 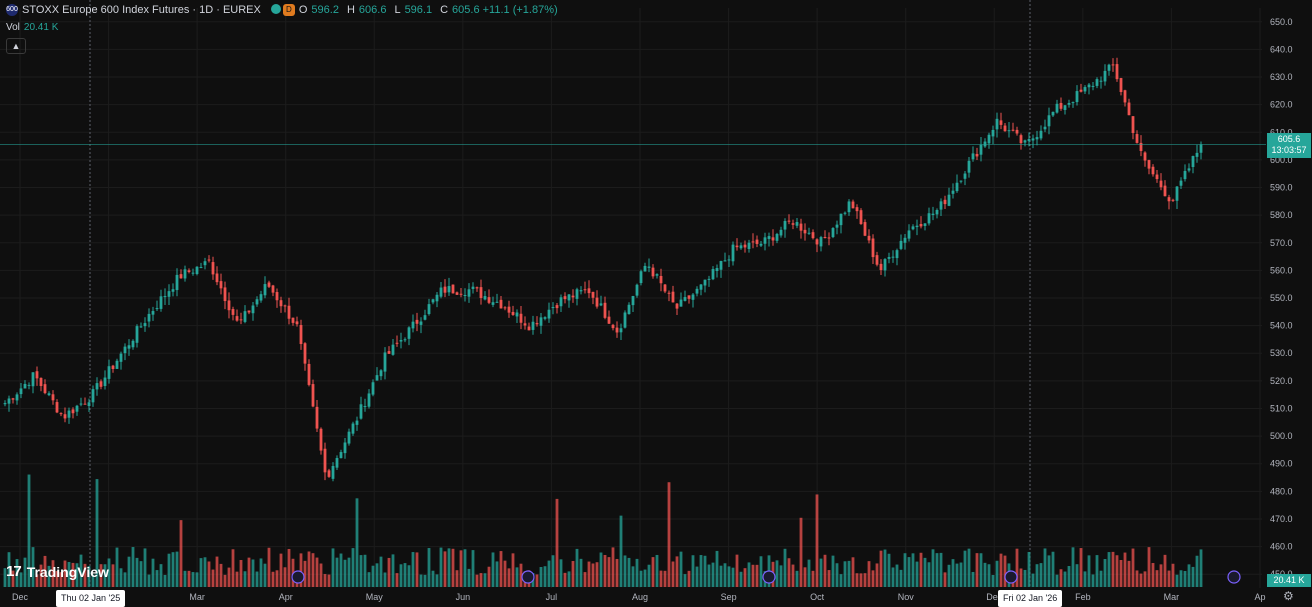 What do you see at coordinates (16, 46) in the screenshot?
I see `chevron-up-icon: ▲` at bounding box center [16, 46].